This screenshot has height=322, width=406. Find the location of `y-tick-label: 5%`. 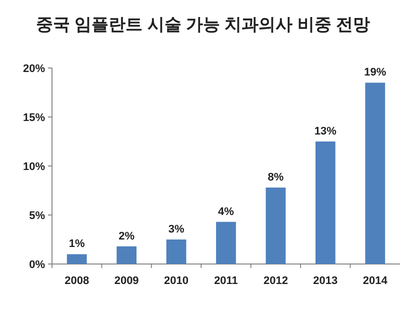

y-tick-label: 5% is located at coordinates (37, 216).